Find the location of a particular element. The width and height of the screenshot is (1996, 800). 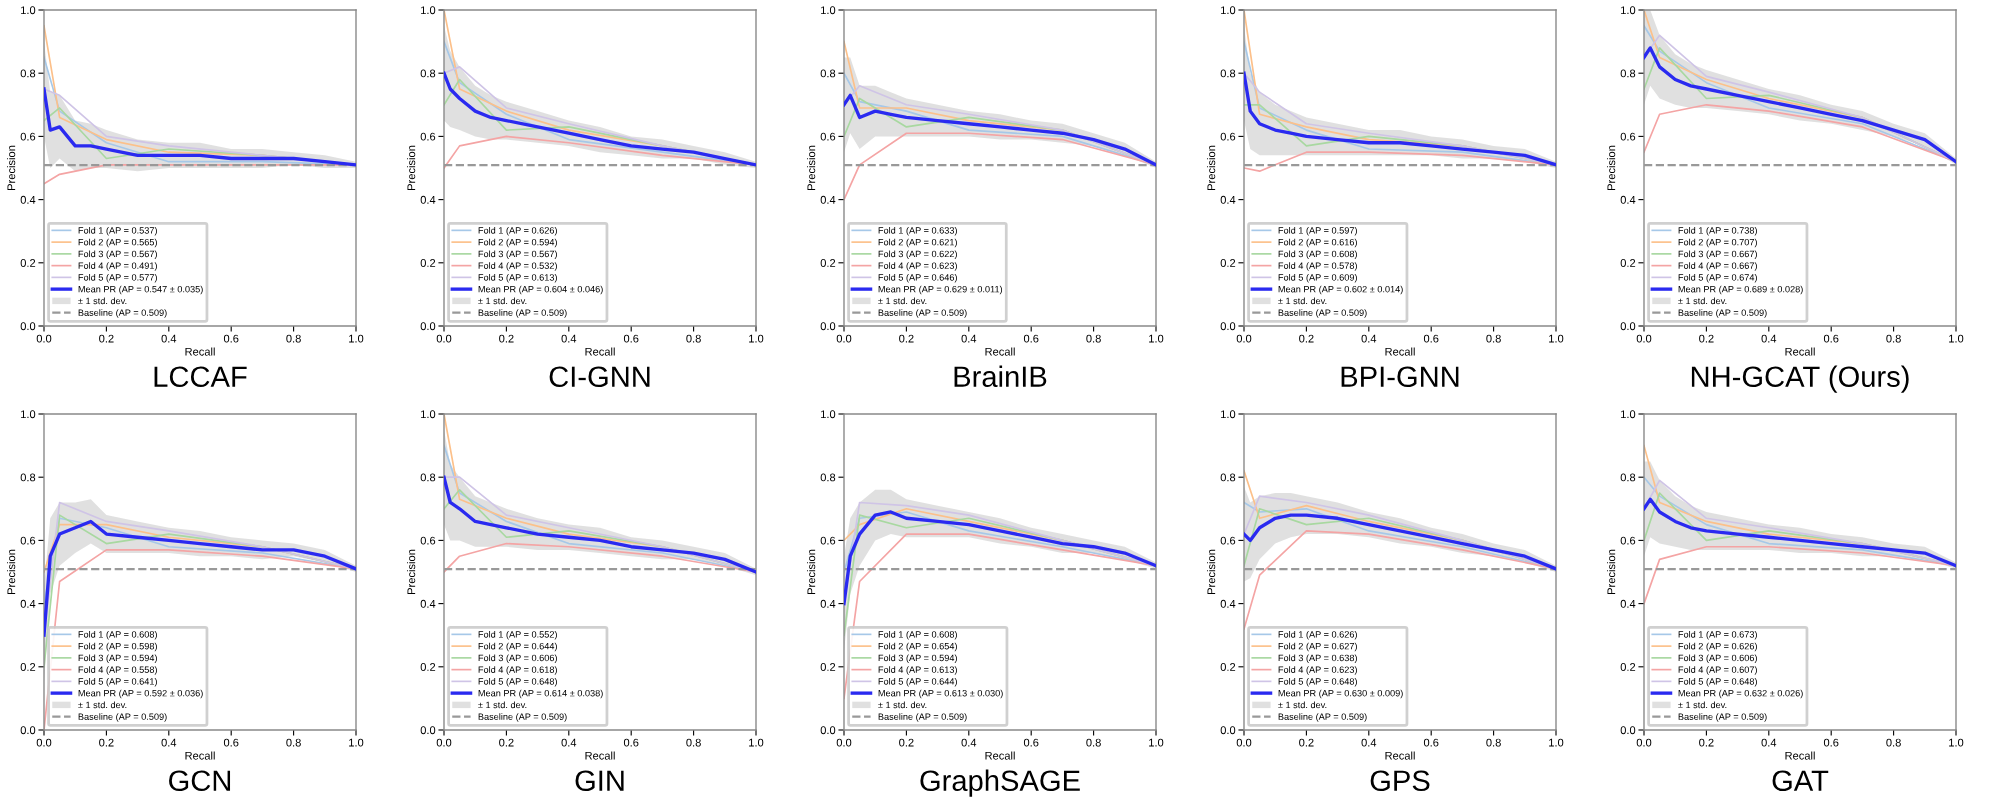

text: GraphSAGE is located at coordinates (1000, 783).